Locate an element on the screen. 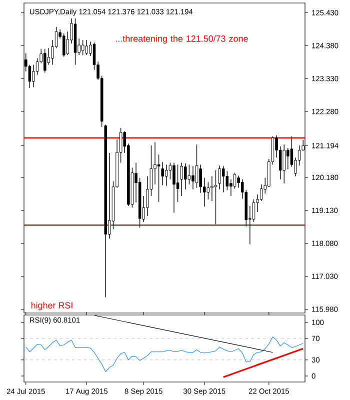 This screenshot has height=400, width=350. annotation: ...threatening the 121.50/73 zone is located at coordinates (182, 39).